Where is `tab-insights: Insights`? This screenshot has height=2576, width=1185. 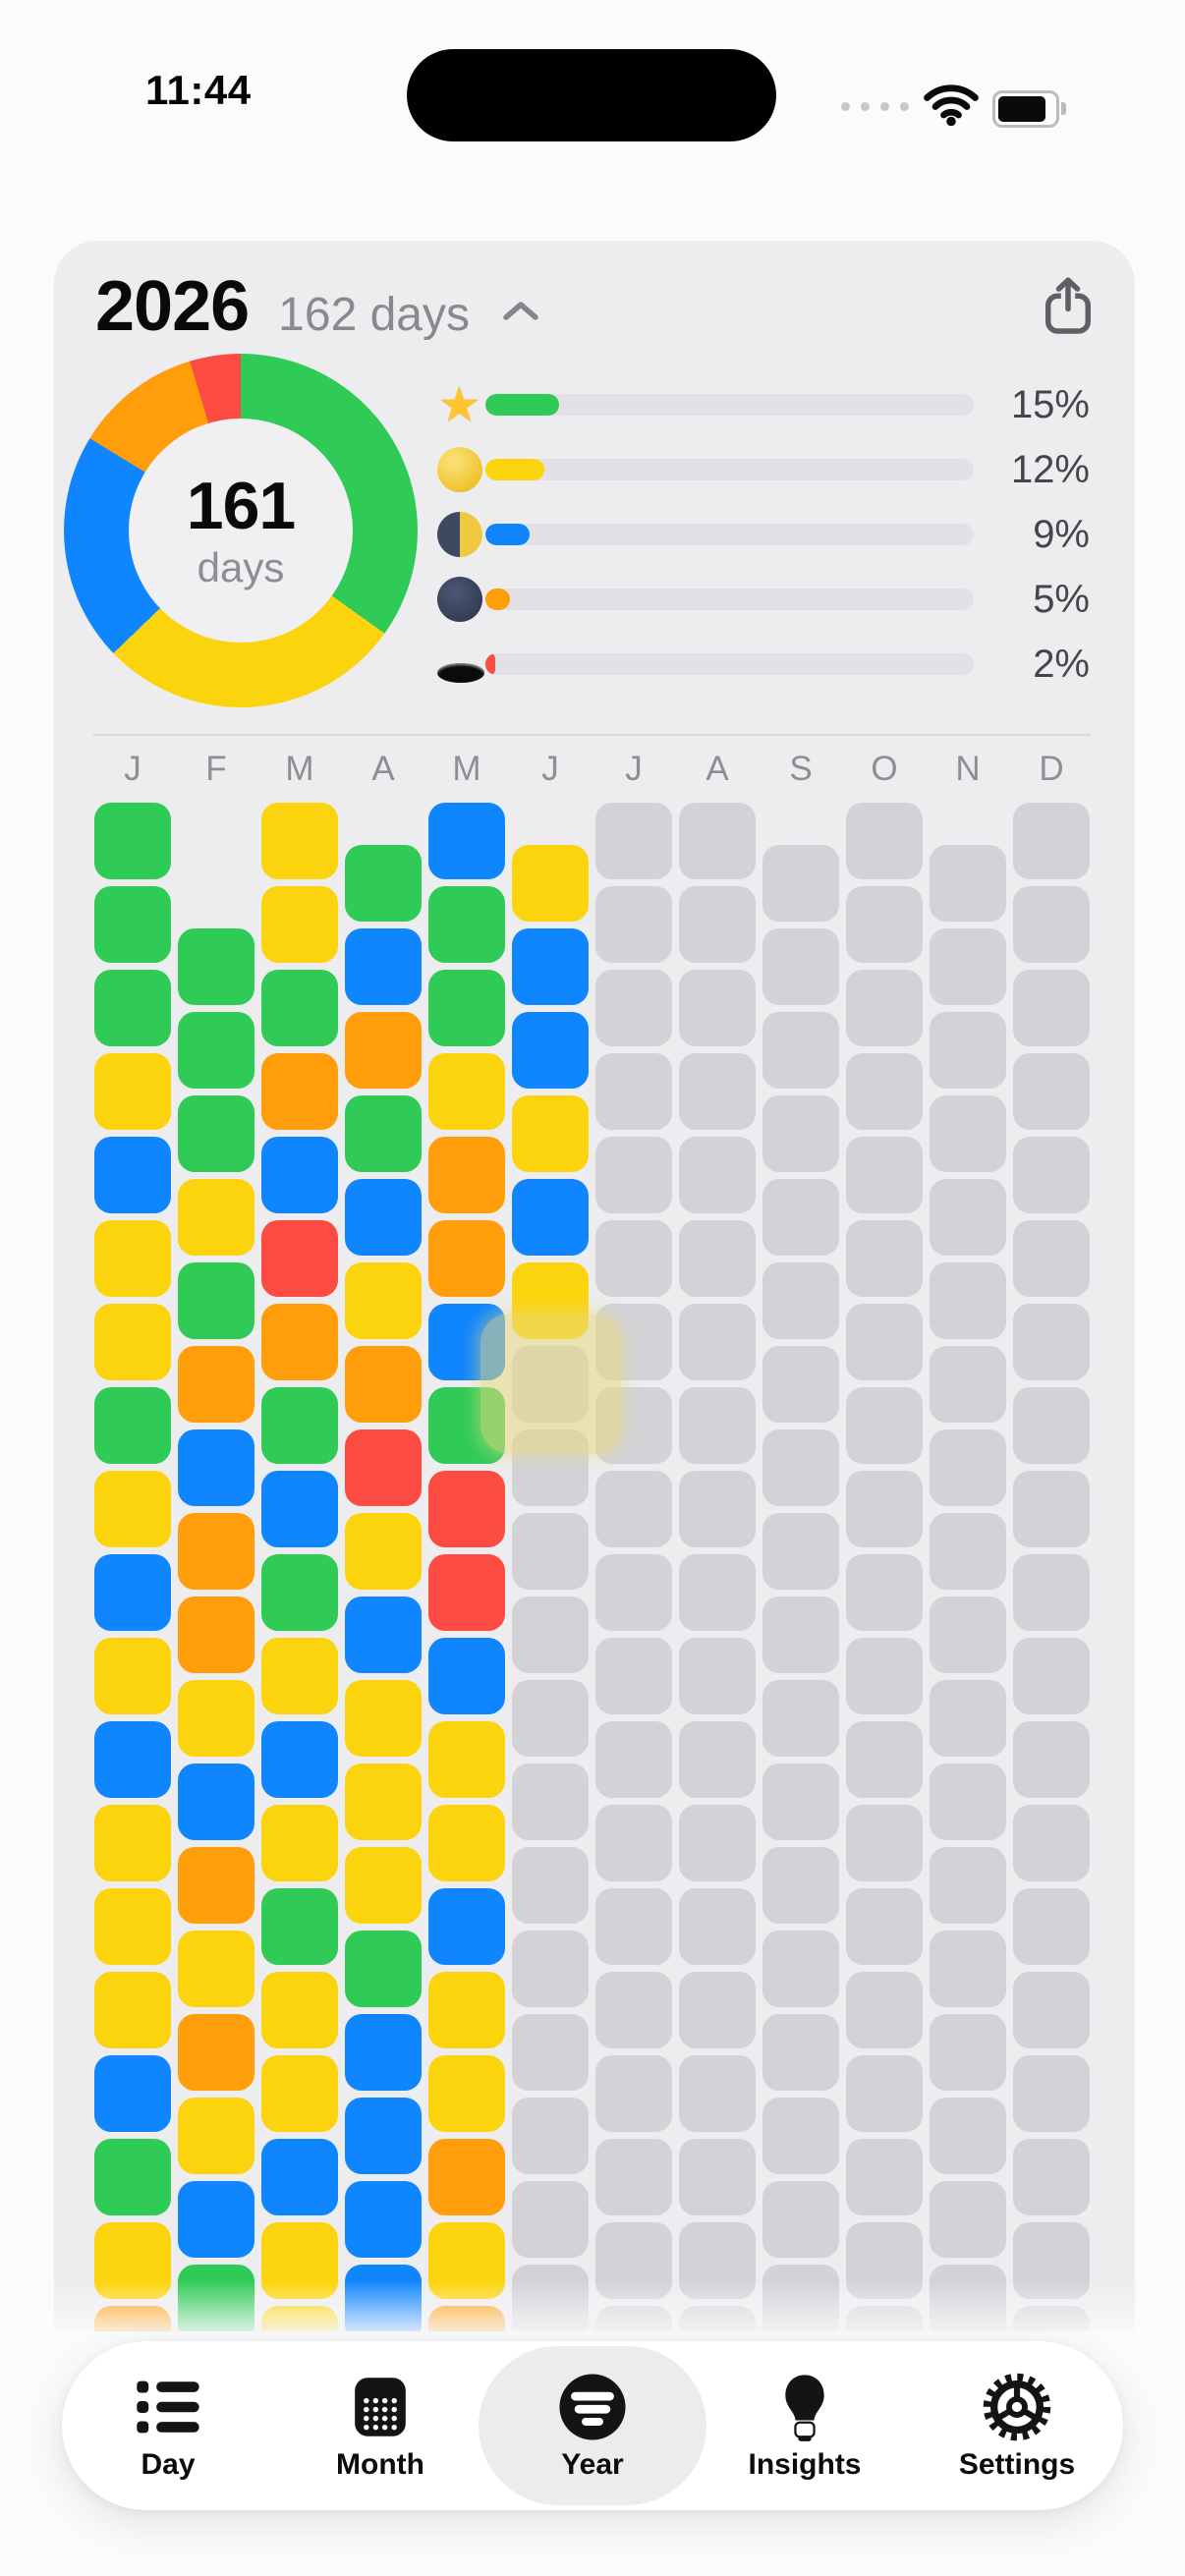
tab-insights: Insights is located at coordinates (805, 2425).